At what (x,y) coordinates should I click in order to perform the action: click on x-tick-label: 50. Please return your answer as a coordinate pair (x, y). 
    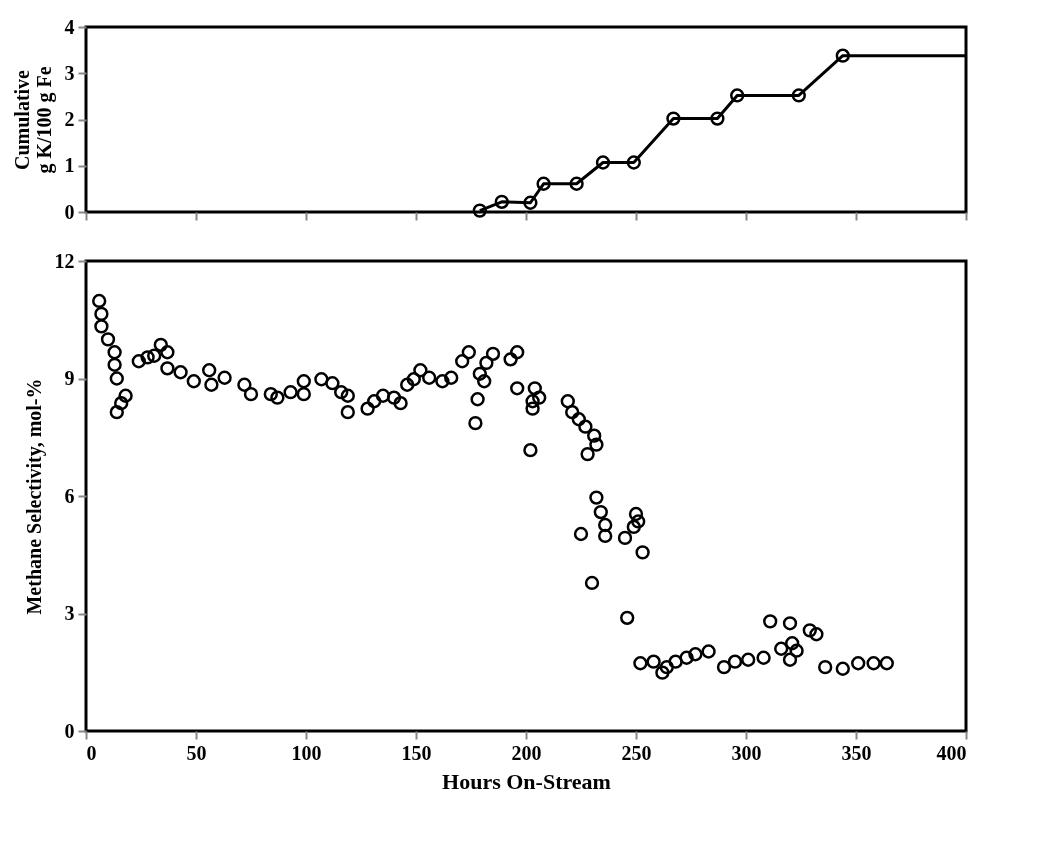
    Looking at the image, I should click on (196, 752).